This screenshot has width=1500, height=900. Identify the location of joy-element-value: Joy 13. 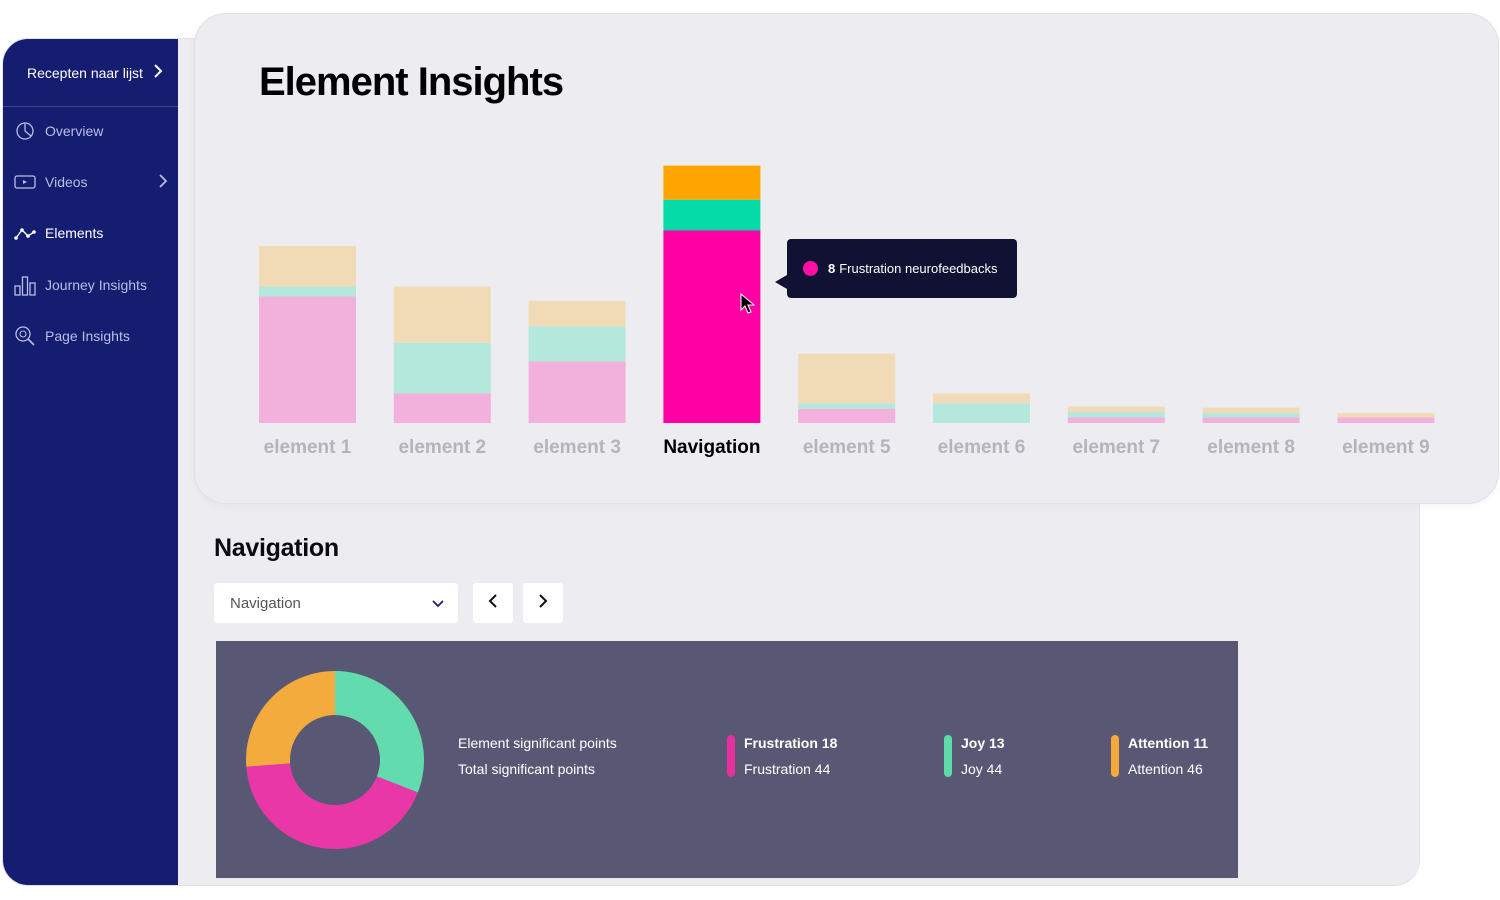
(983, 743).